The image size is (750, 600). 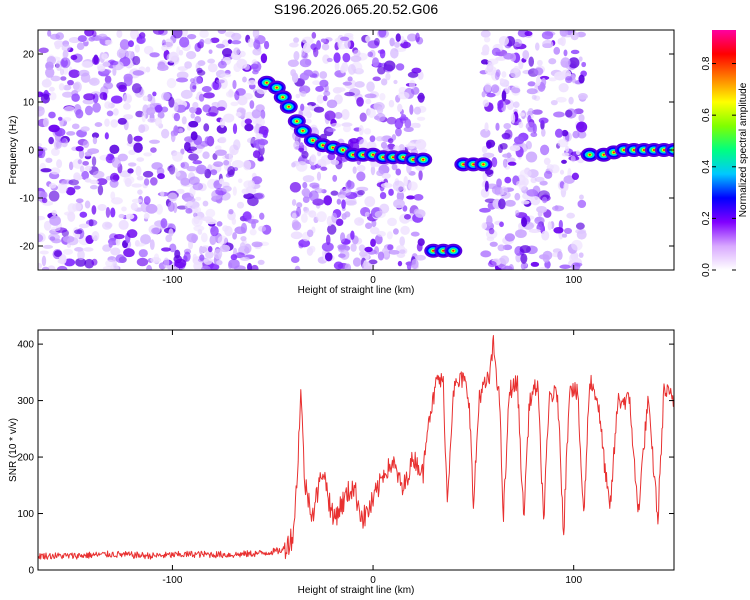 I want to click on colorbar-label: Normalized spectral amplitude, so click(x=743, y=149).